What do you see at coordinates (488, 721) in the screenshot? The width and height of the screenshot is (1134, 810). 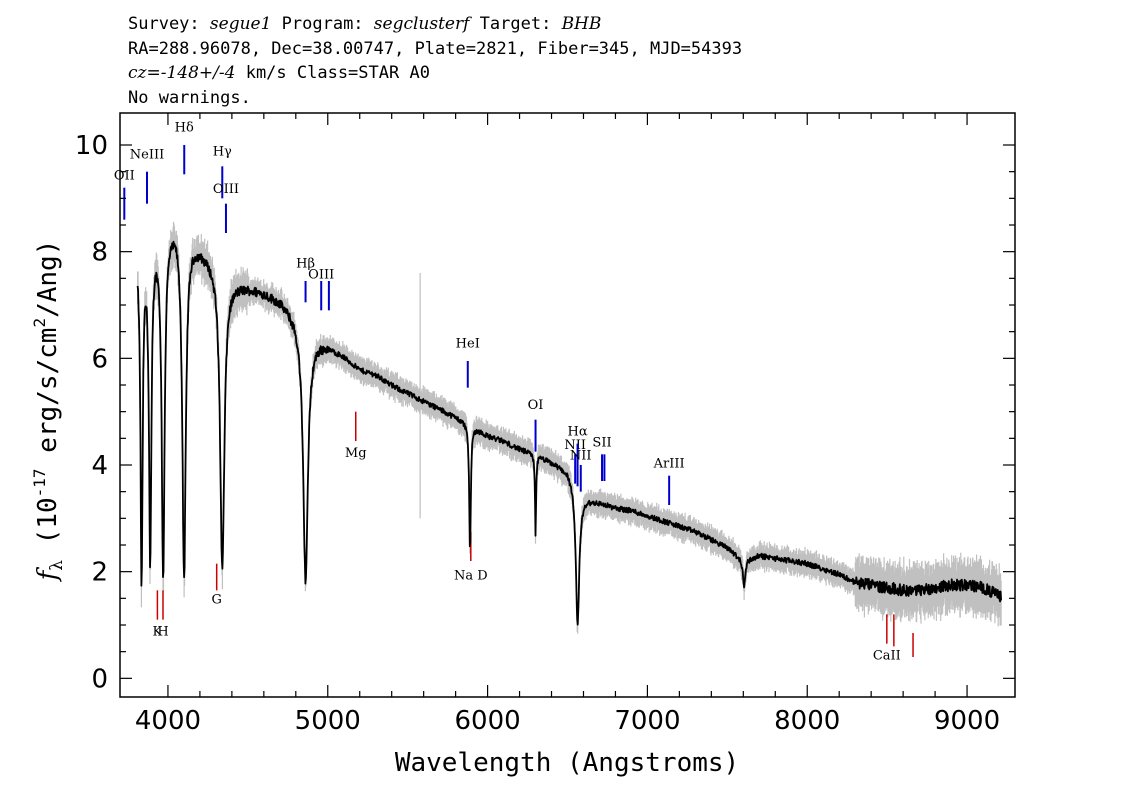 I see `x-tick-label: 6000` at bounding box center [488, 721].